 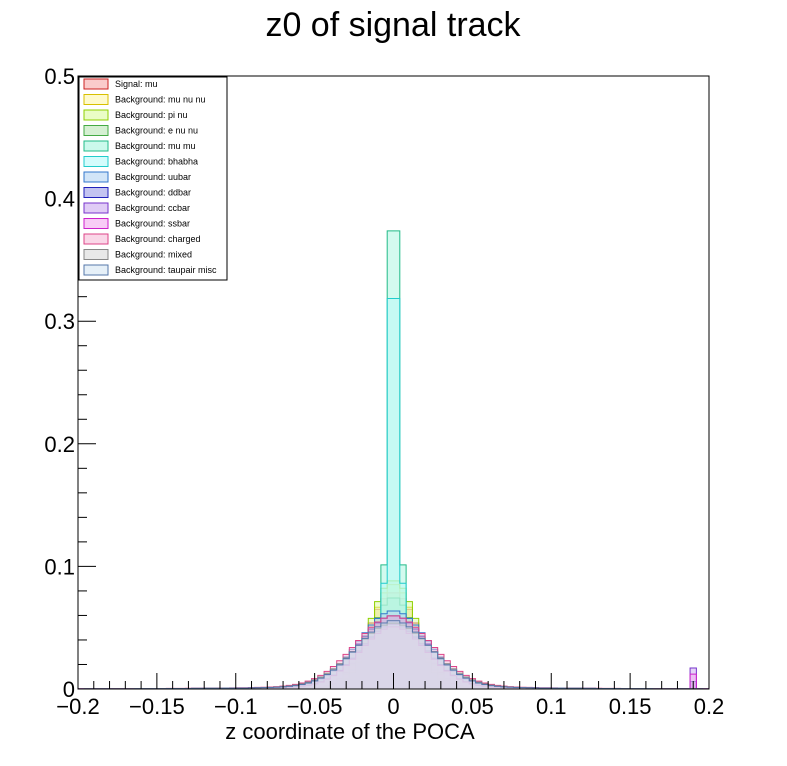 What do you see at coordinates (158, 239) in the screenshot?
I see `legend-entry: Background: charged` at bounding box center [158, 239].